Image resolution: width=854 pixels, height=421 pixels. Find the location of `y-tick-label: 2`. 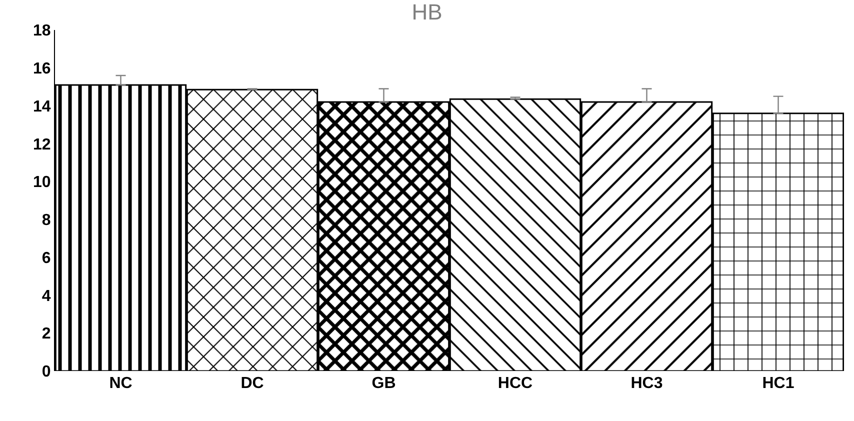

y-tick-label: 2 is located at coordinates (46, 334).